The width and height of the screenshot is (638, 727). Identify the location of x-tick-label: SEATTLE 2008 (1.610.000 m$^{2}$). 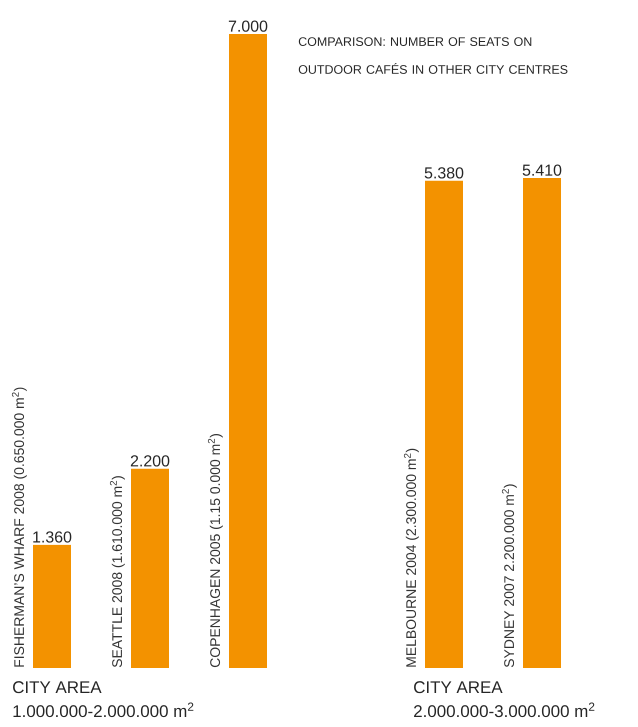
(117, 572).